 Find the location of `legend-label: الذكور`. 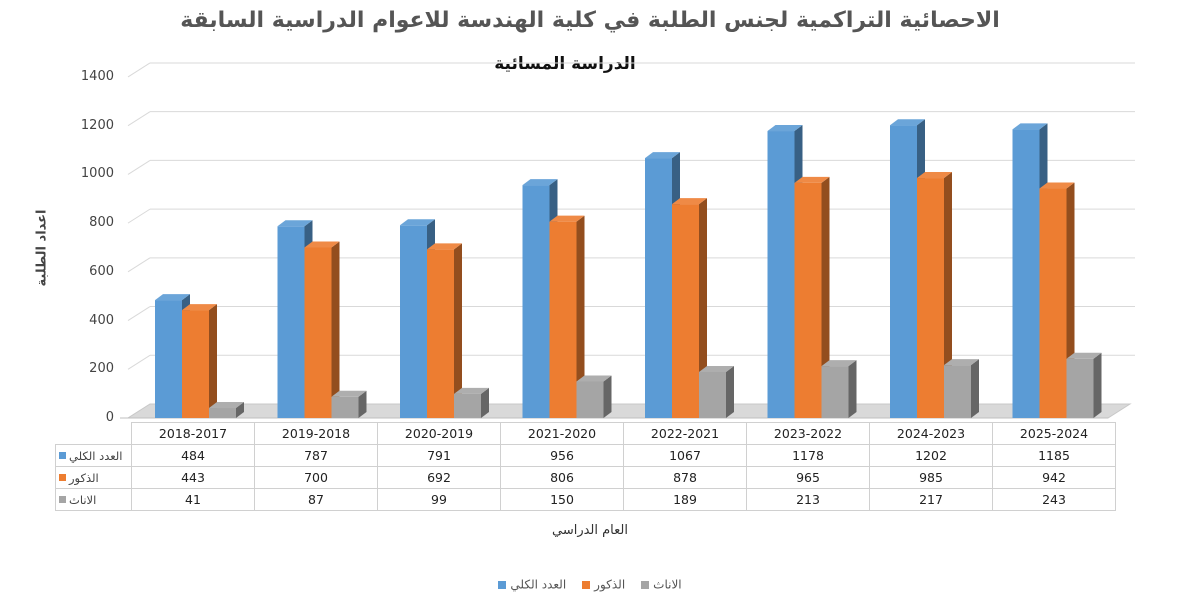

legend-label: الذكور is located at coordinates (610, 584).